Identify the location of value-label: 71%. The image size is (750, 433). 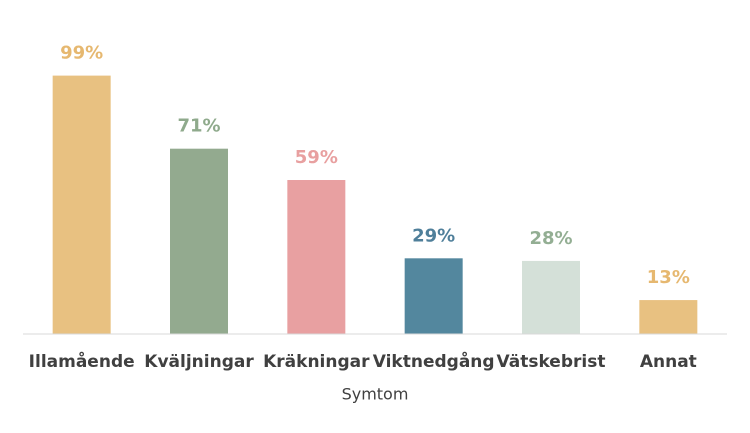
(198, 126).